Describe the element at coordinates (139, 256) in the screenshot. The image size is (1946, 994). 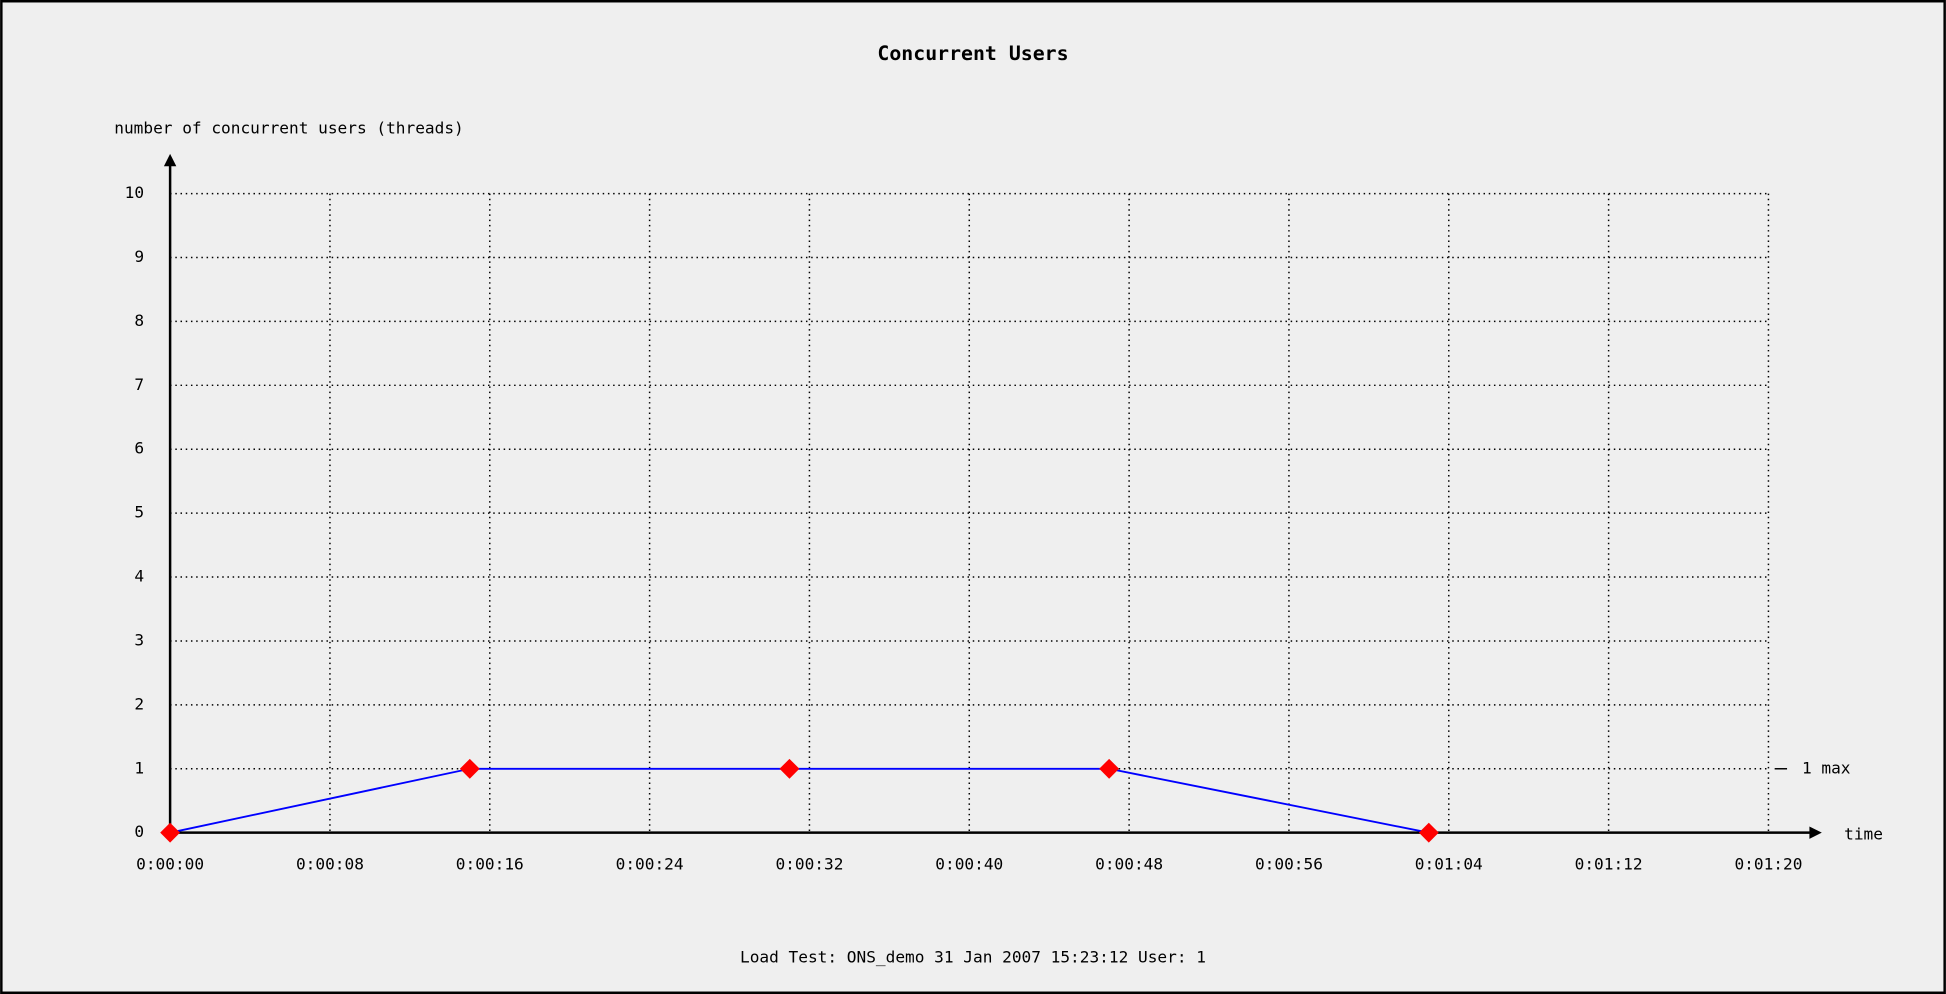
I see `y-tick-label: 9` at that location.